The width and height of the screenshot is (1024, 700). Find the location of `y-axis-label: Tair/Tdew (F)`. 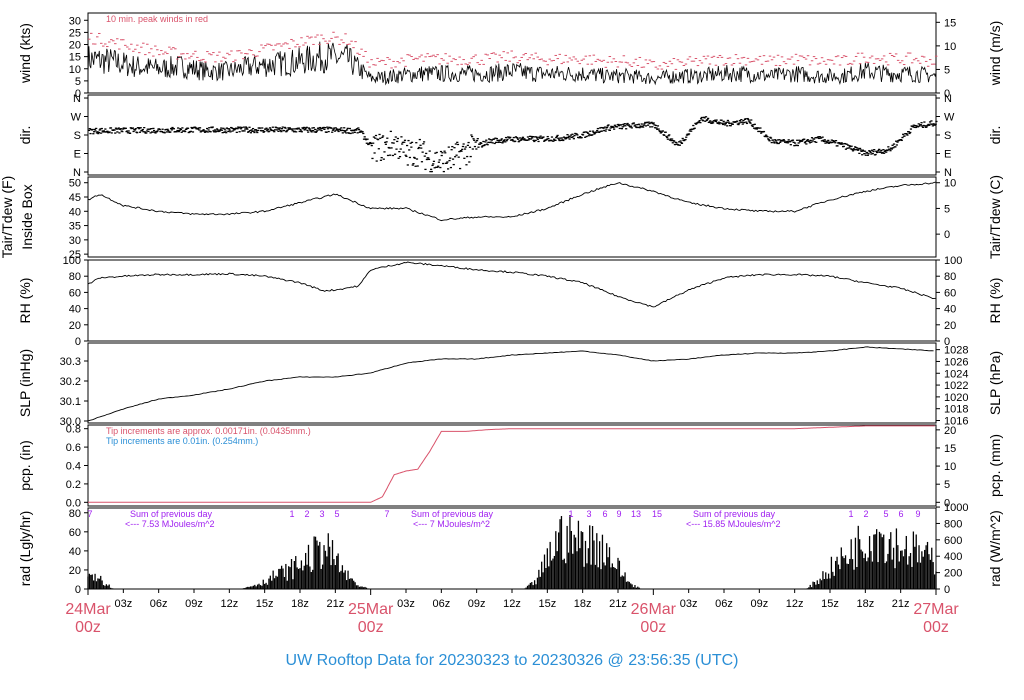

y-axis-label: Tair/Tdew (F) is located at coordinates (7, 217).